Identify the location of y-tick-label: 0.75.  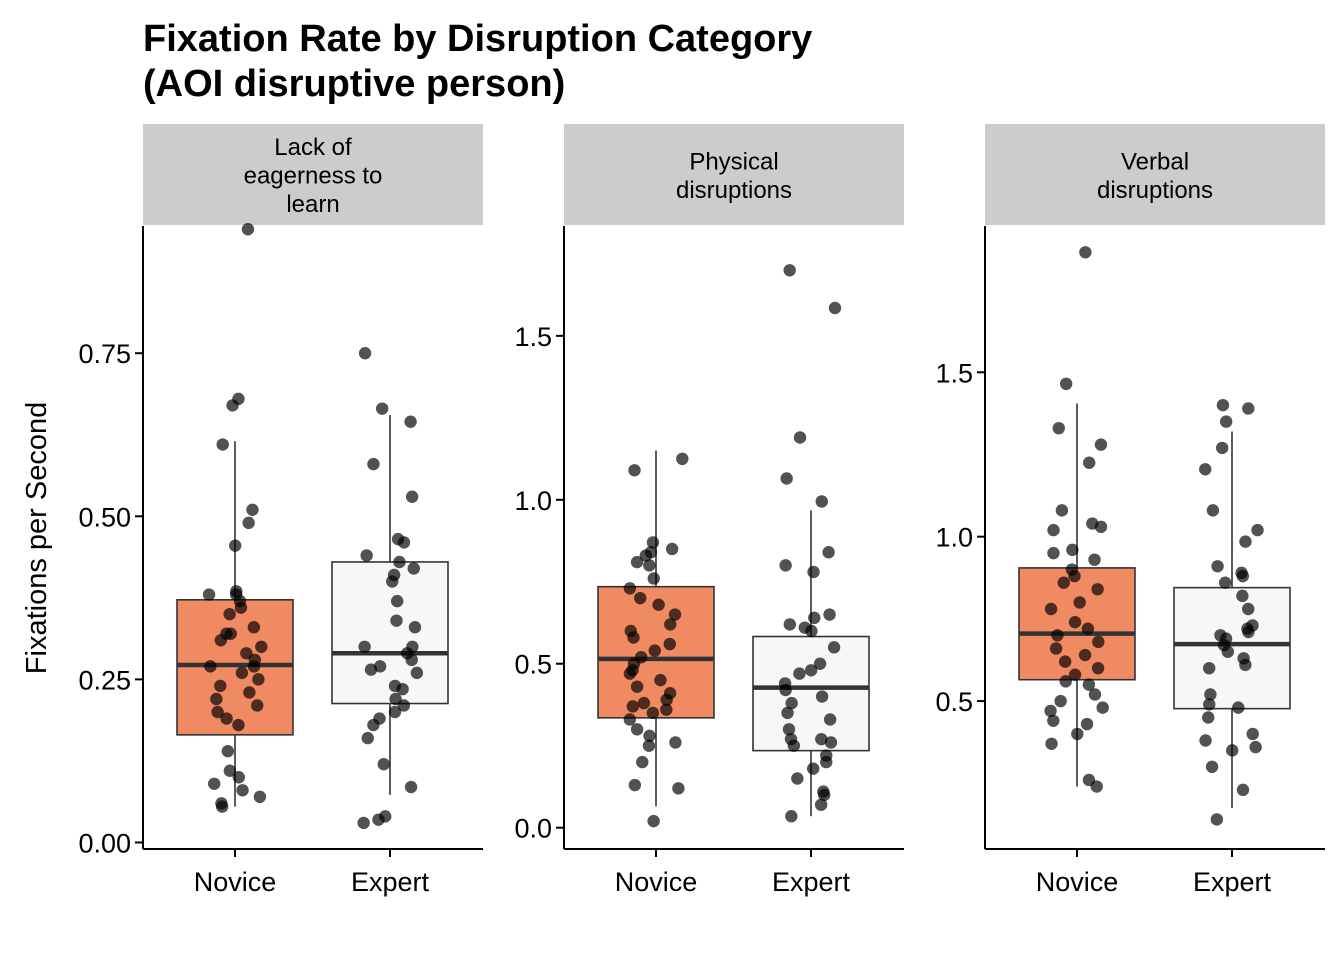
(104, 354).